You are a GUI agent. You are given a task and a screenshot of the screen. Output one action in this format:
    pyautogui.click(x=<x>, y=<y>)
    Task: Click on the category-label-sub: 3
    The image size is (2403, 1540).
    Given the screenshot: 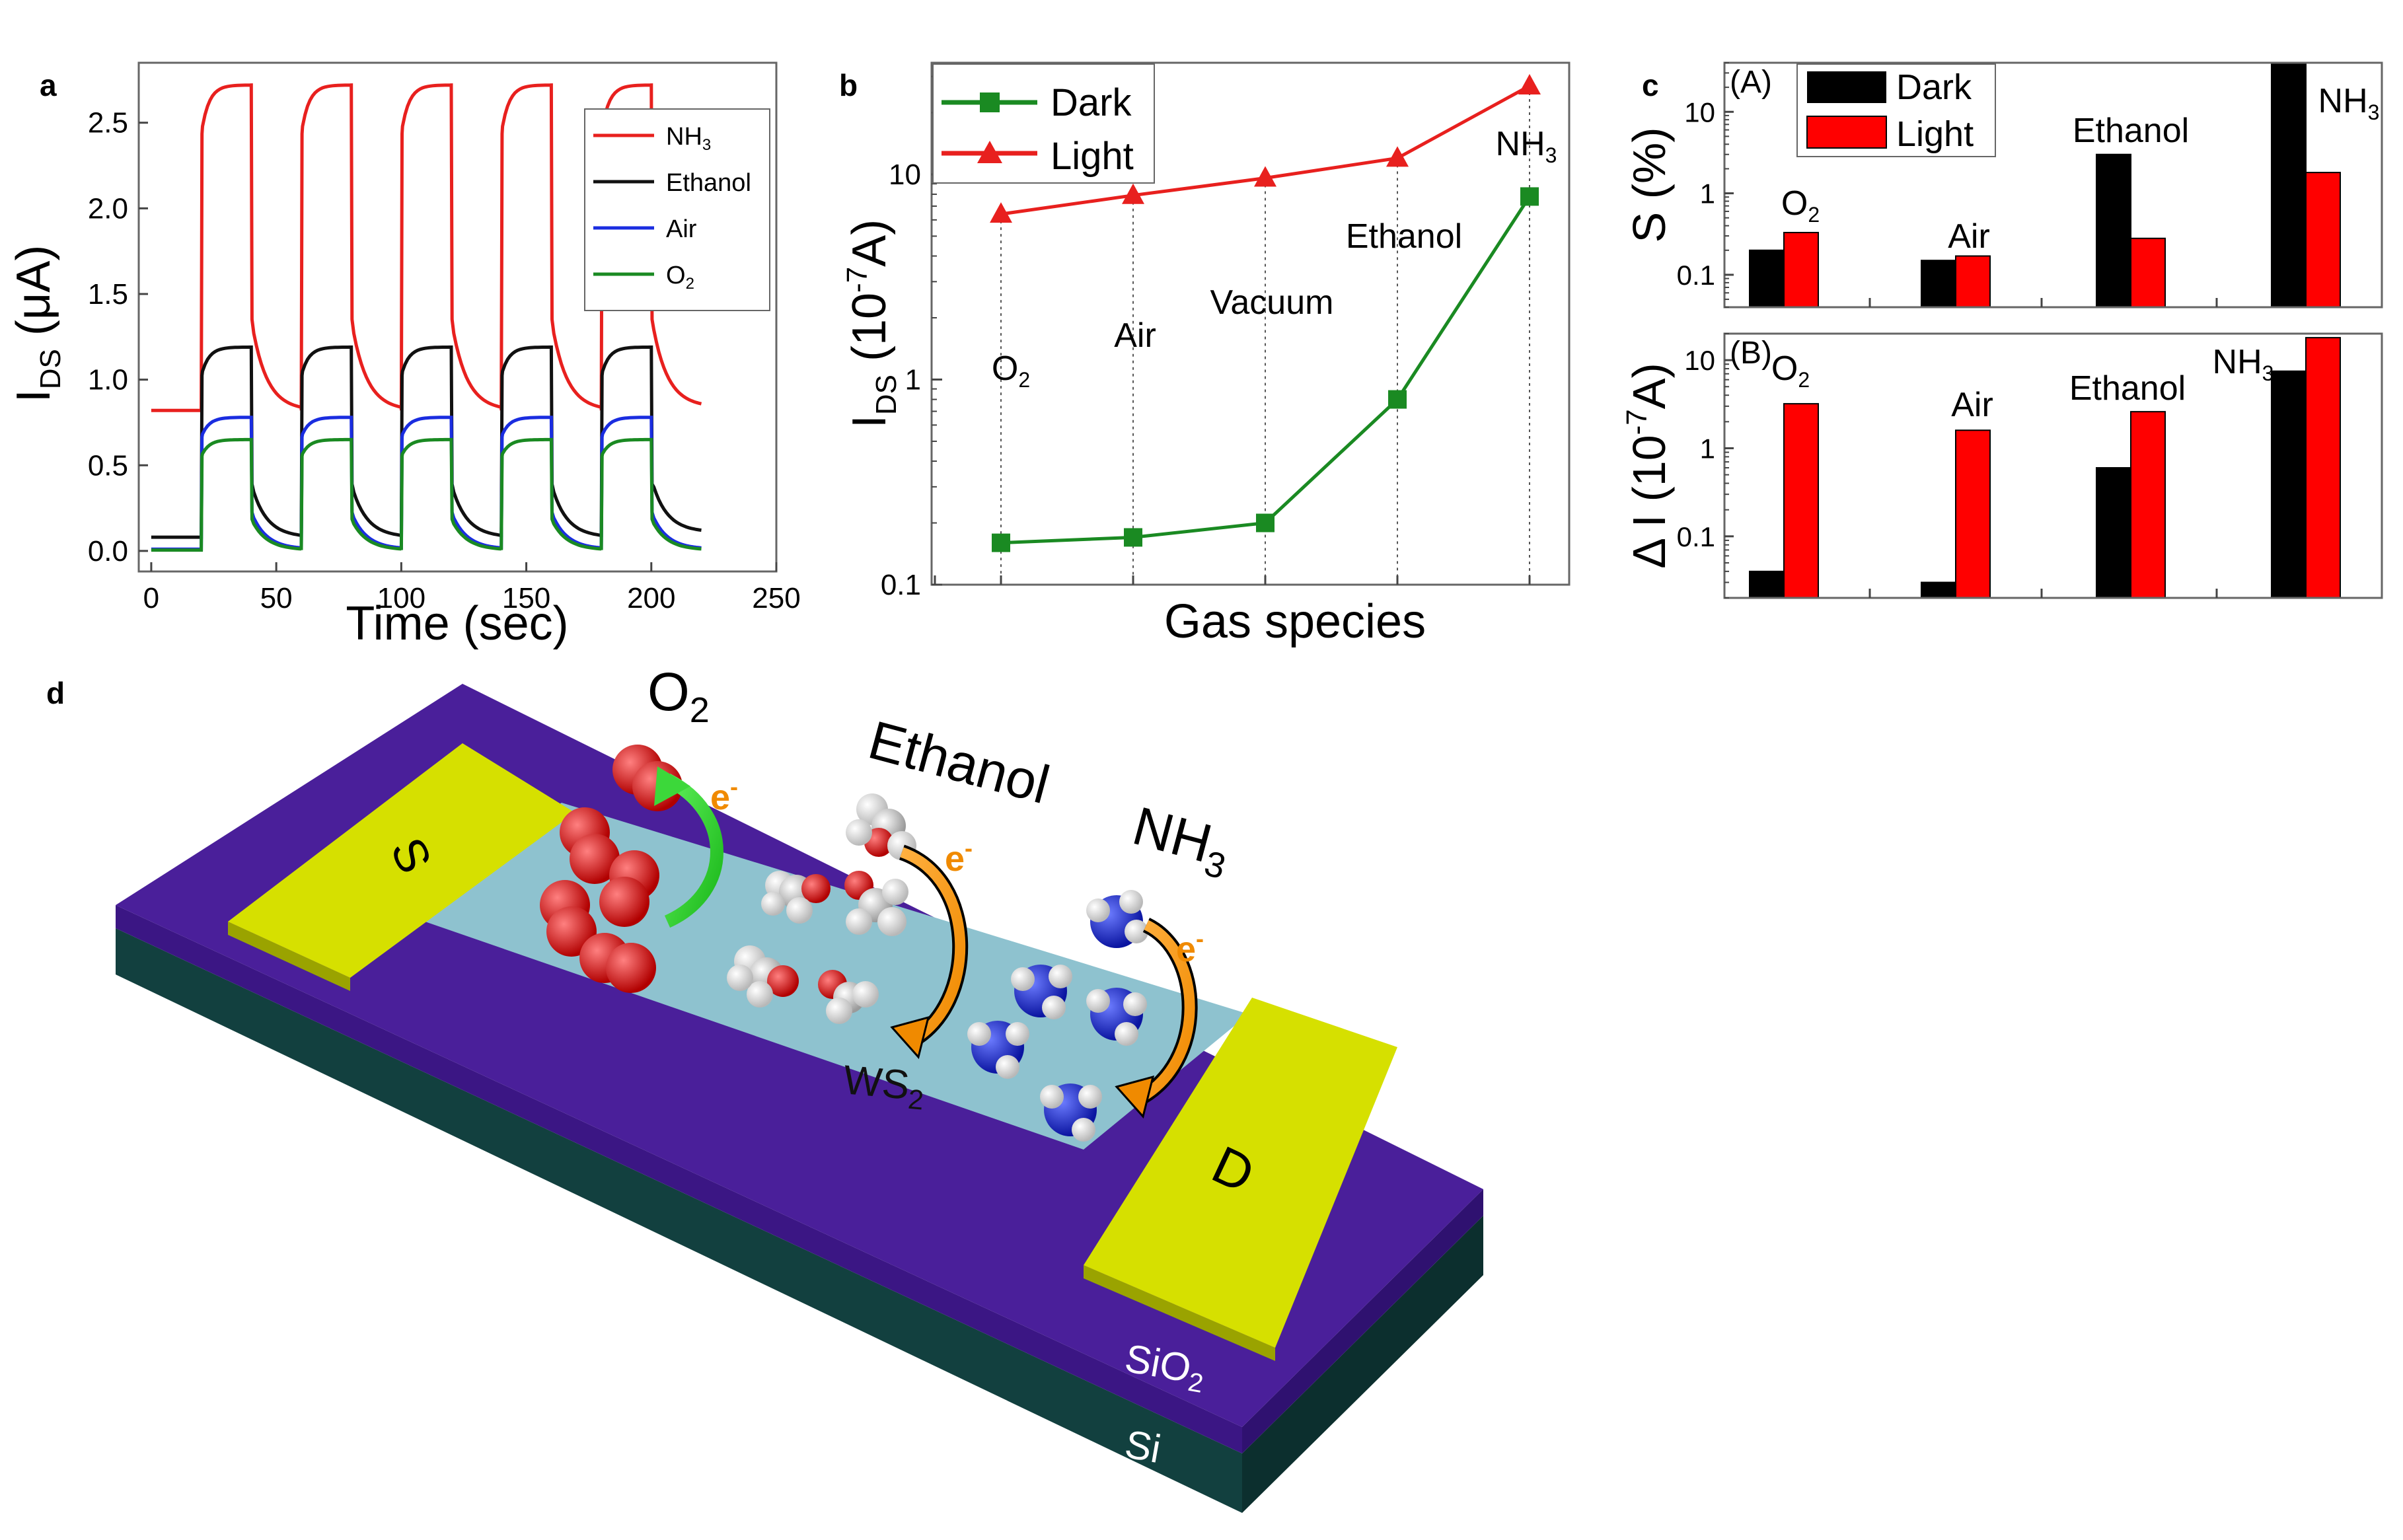 What is the action you would take?
    pyautogui.click(x=1551, y=155)
    